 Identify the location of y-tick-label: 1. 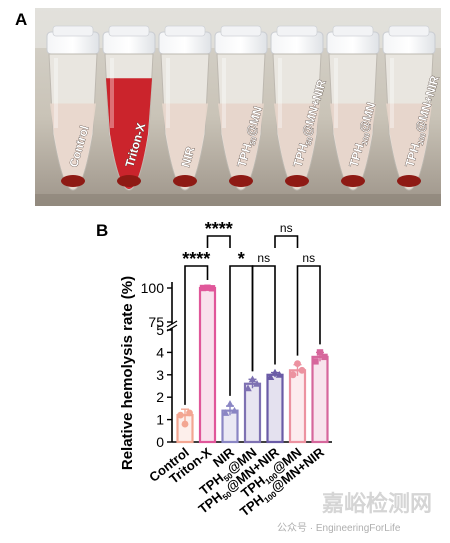
(160, 420).